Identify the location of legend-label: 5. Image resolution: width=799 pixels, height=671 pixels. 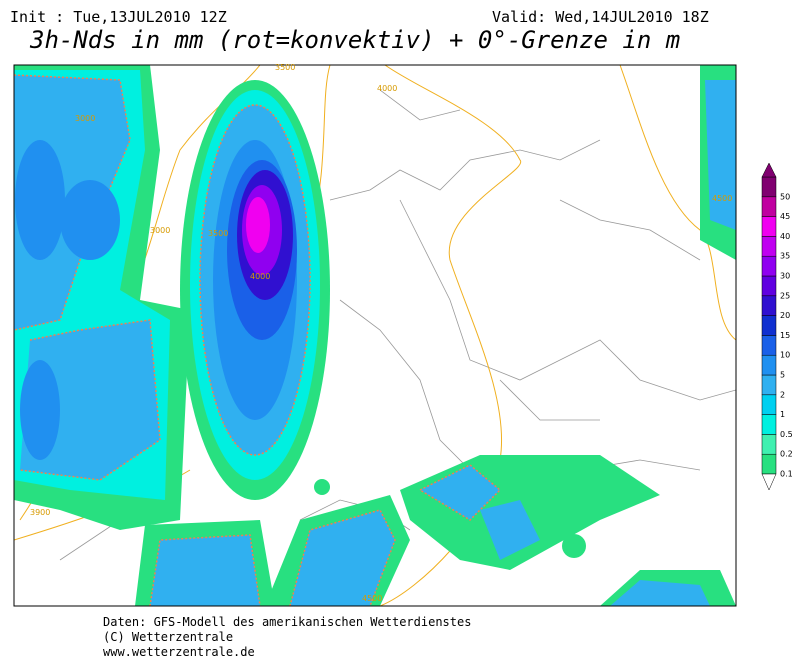
(782, 375).